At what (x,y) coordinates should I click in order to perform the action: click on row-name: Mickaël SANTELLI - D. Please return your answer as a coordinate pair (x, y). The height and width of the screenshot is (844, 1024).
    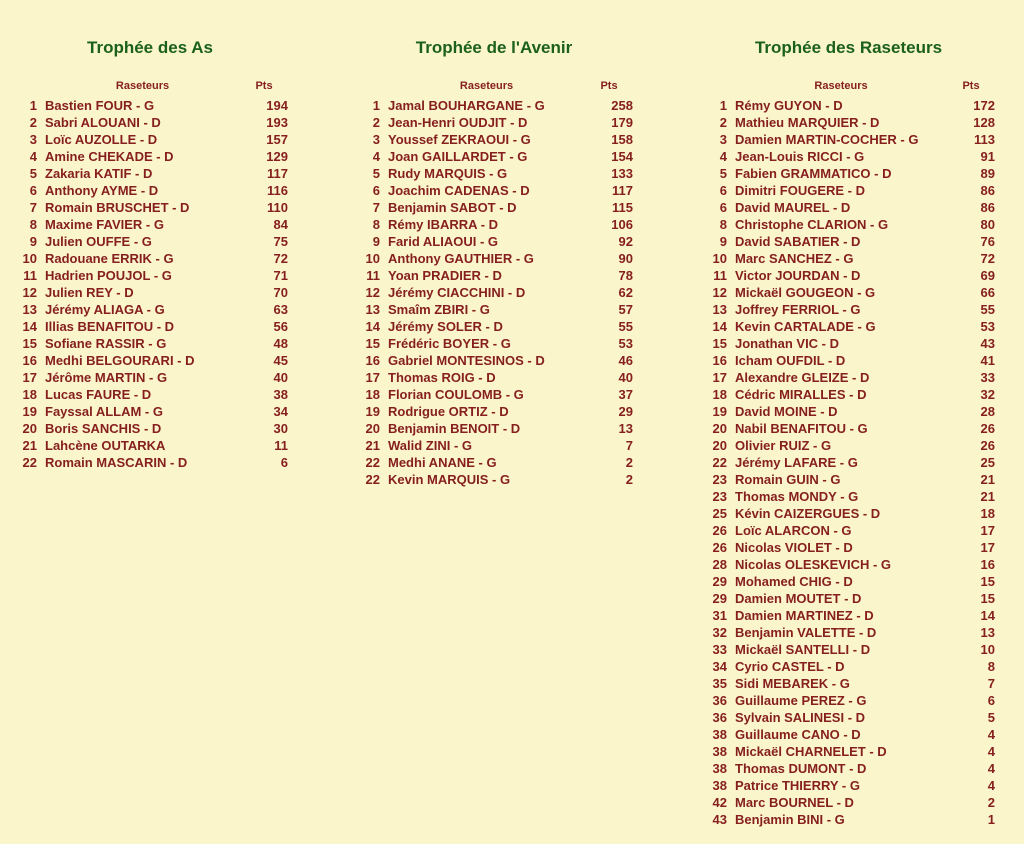
    Looking at the image, I should click on (803, 649).